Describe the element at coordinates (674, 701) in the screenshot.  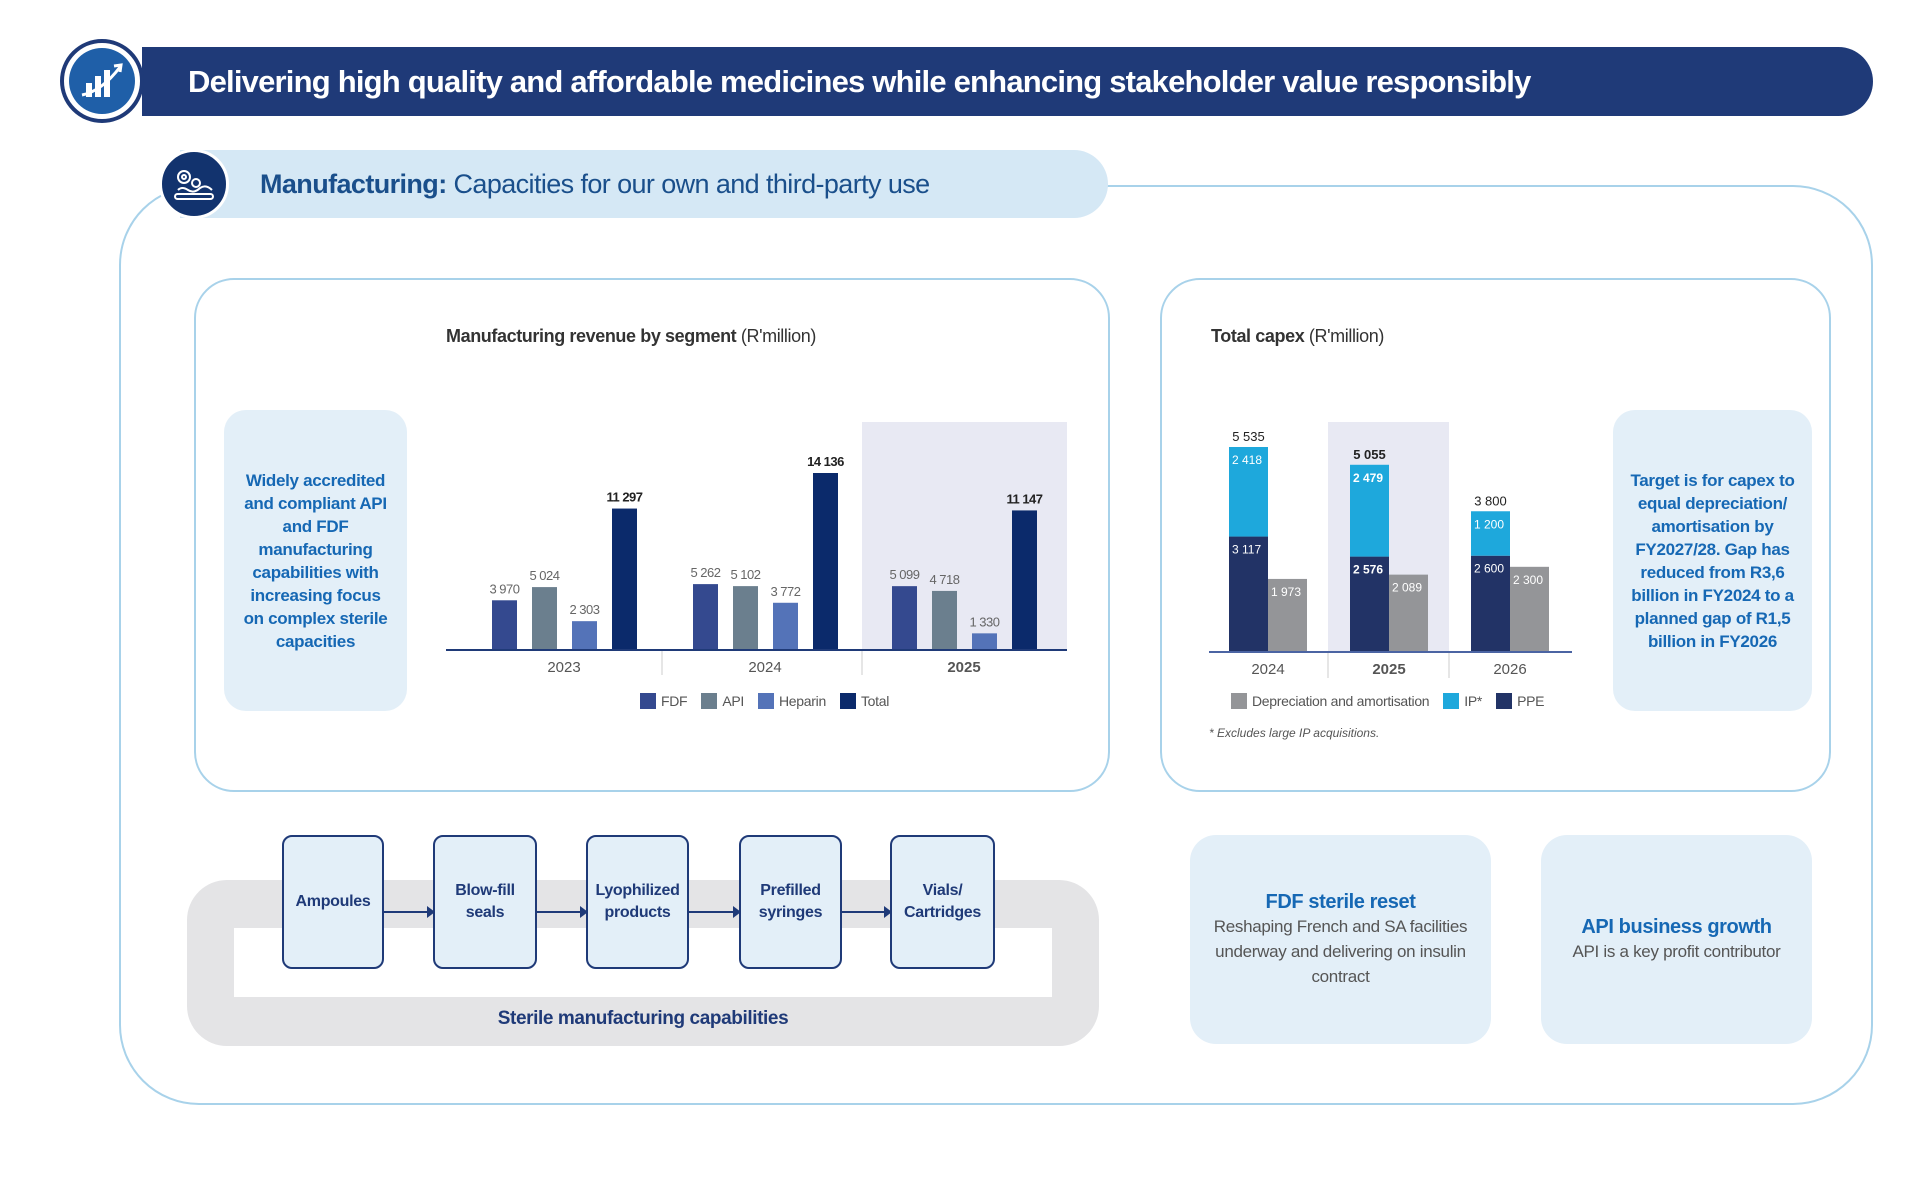
I see `legend-label: FDF` at that location.